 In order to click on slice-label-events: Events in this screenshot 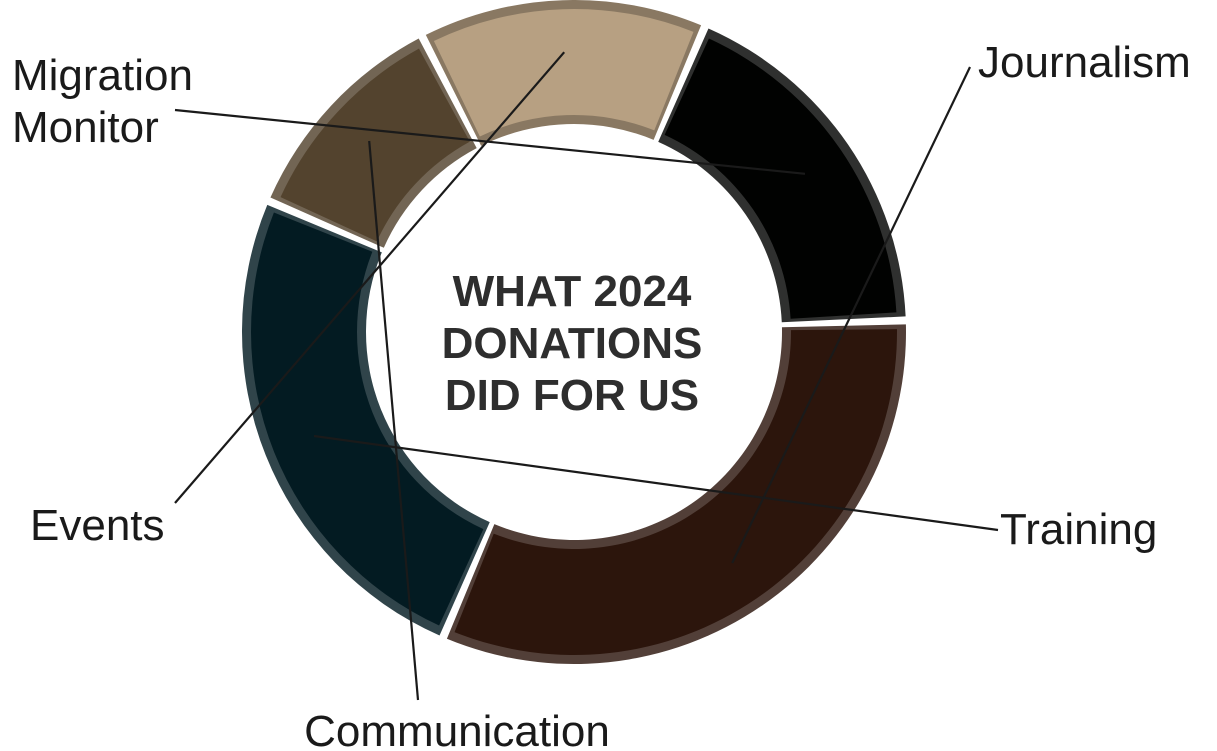, I will do `click(97, 525)`.